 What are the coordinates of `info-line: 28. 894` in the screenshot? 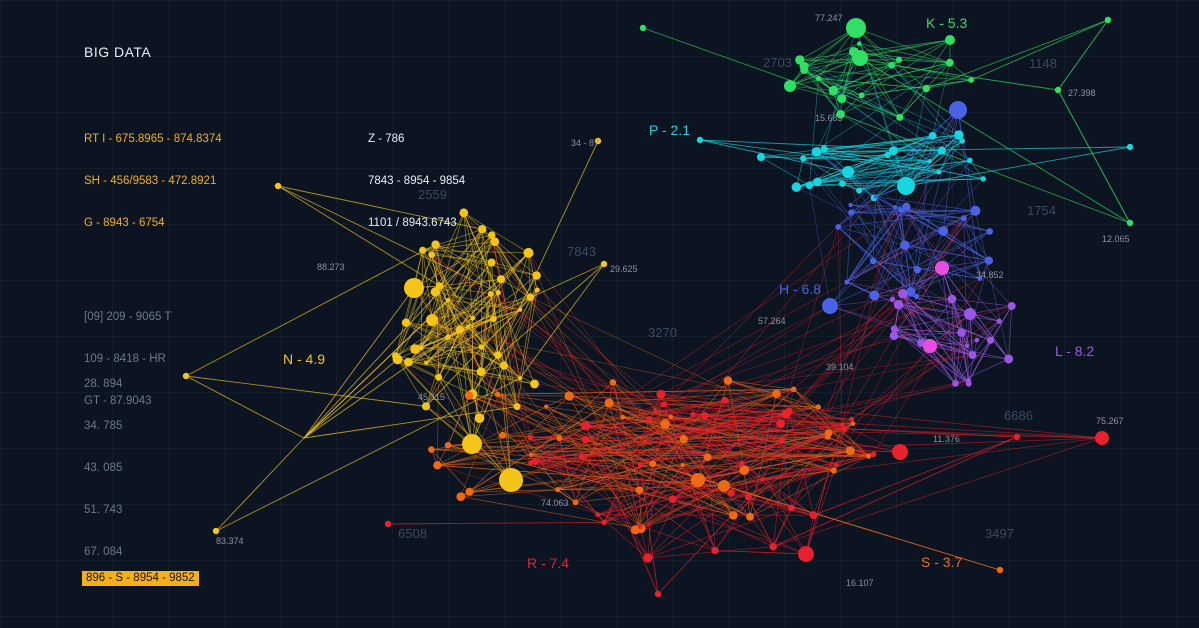 It's located at (103, 384).